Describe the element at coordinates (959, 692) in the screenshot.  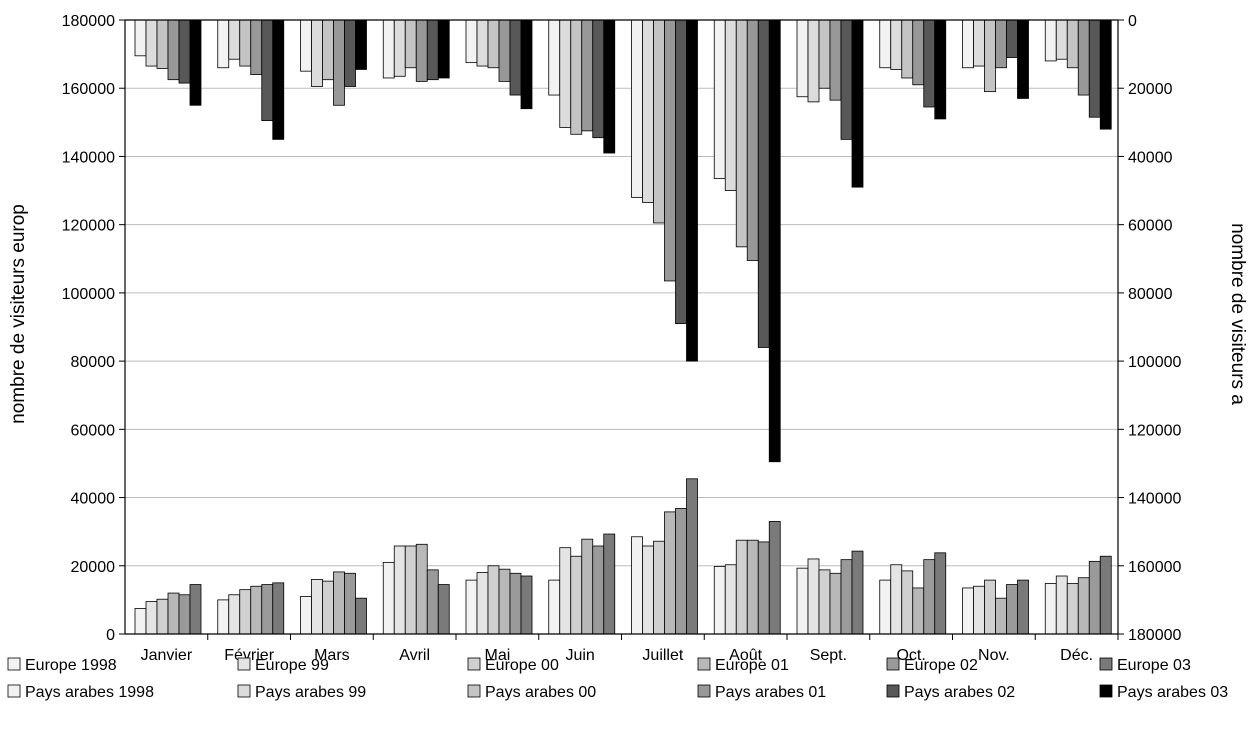
I see `legend-label: Pays arabes 02` at that location.